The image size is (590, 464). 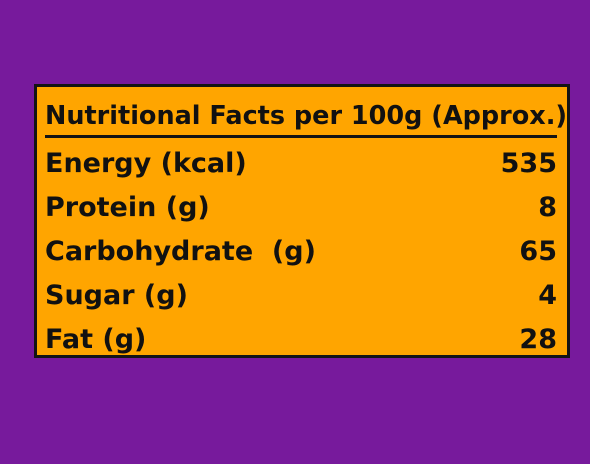 What do you see at coordinates (547, 295) in the screenshot?
I see `nutrient-value-sugar: 4` at bounding box center [547, 295].